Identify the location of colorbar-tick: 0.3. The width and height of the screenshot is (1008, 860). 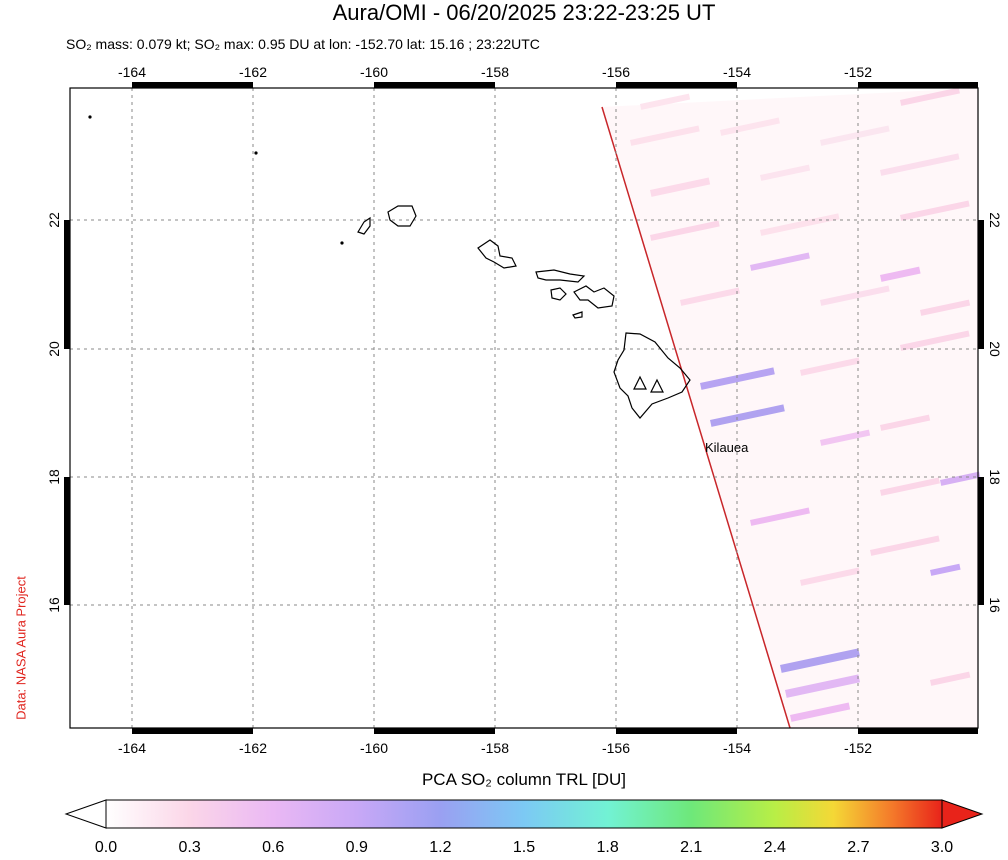
(189, 847).